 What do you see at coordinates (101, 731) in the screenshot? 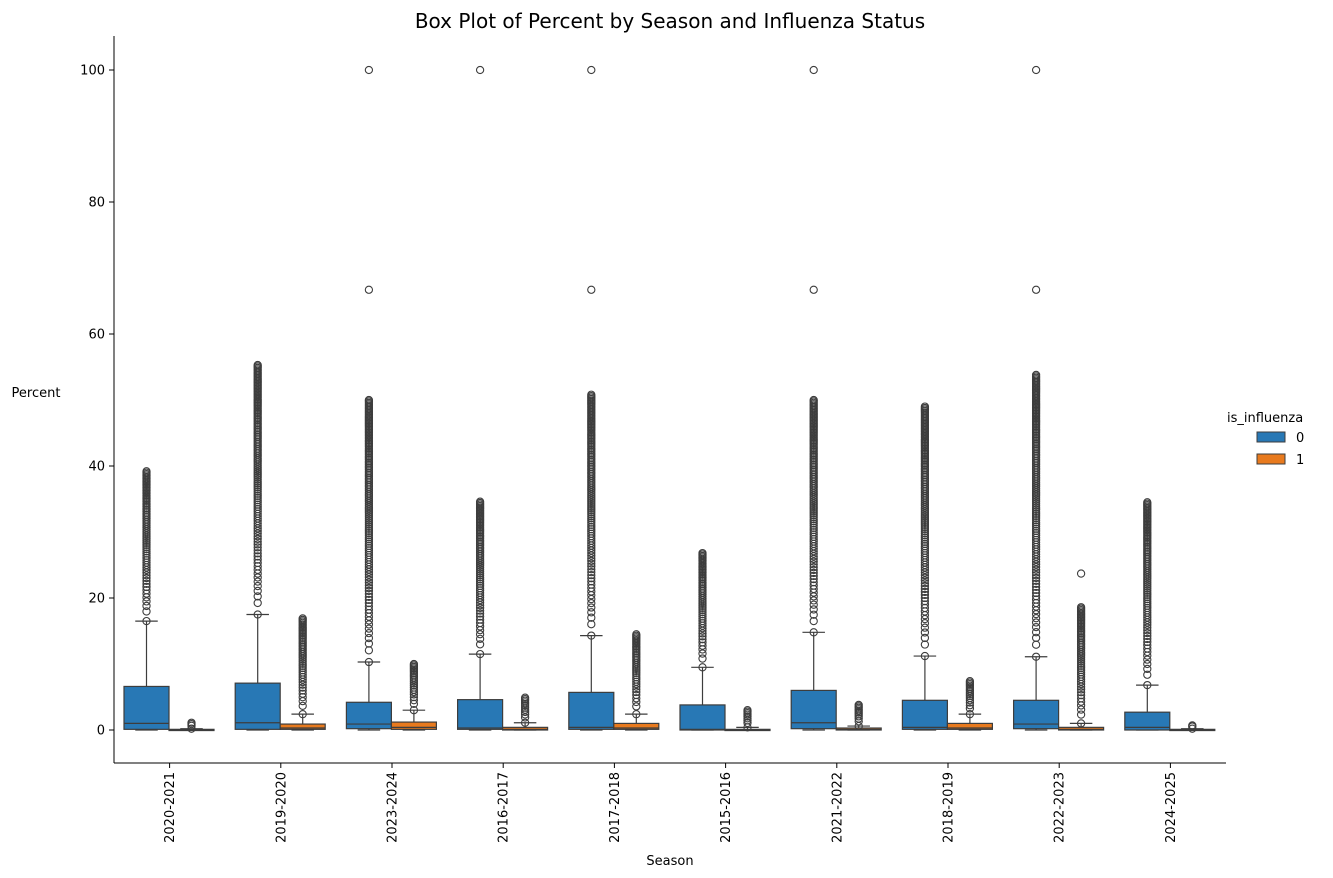
I see `y-tick-label: 0` at bounding box center [101, 731].